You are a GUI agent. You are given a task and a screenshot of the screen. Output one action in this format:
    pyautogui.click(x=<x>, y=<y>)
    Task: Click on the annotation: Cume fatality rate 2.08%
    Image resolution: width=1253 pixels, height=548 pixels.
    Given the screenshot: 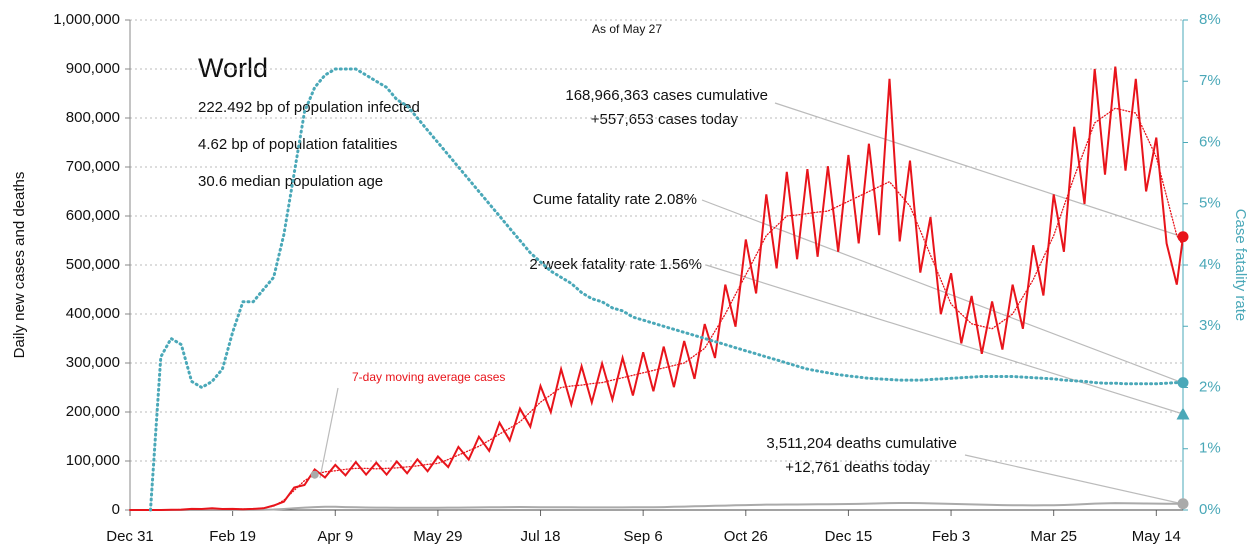 What is the action you would take?
    pyautogui.click(x=615, y=199)
    